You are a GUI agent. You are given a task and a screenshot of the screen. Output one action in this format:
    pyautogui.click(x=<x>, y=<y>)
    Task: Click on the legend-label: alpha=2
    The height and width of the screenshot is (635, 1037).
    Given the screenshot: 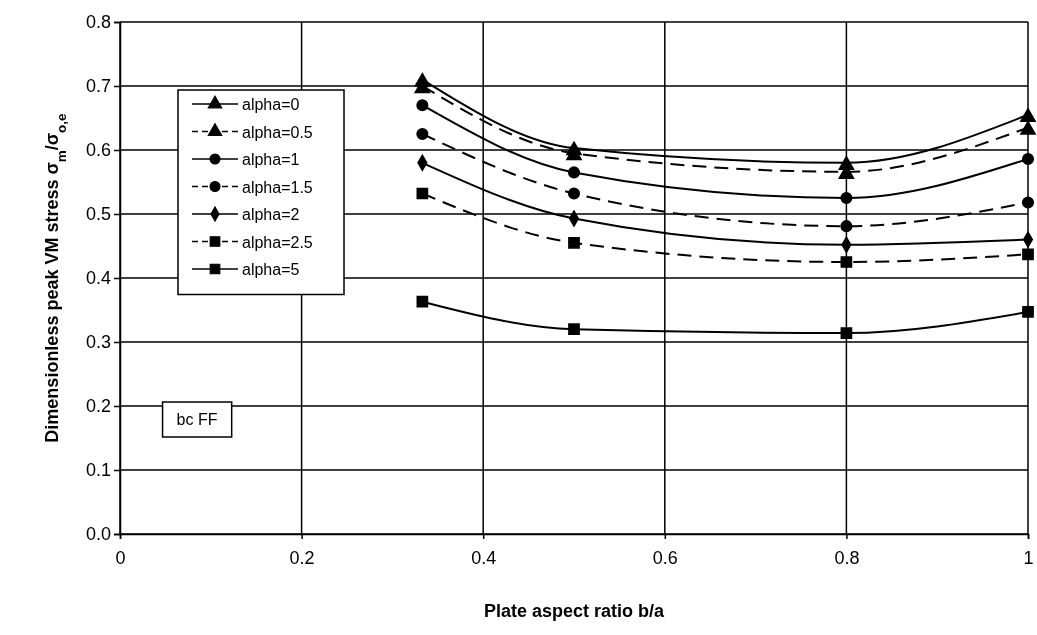 What is the action you would take?
    pyautogui.click(x=271, y=214)
    